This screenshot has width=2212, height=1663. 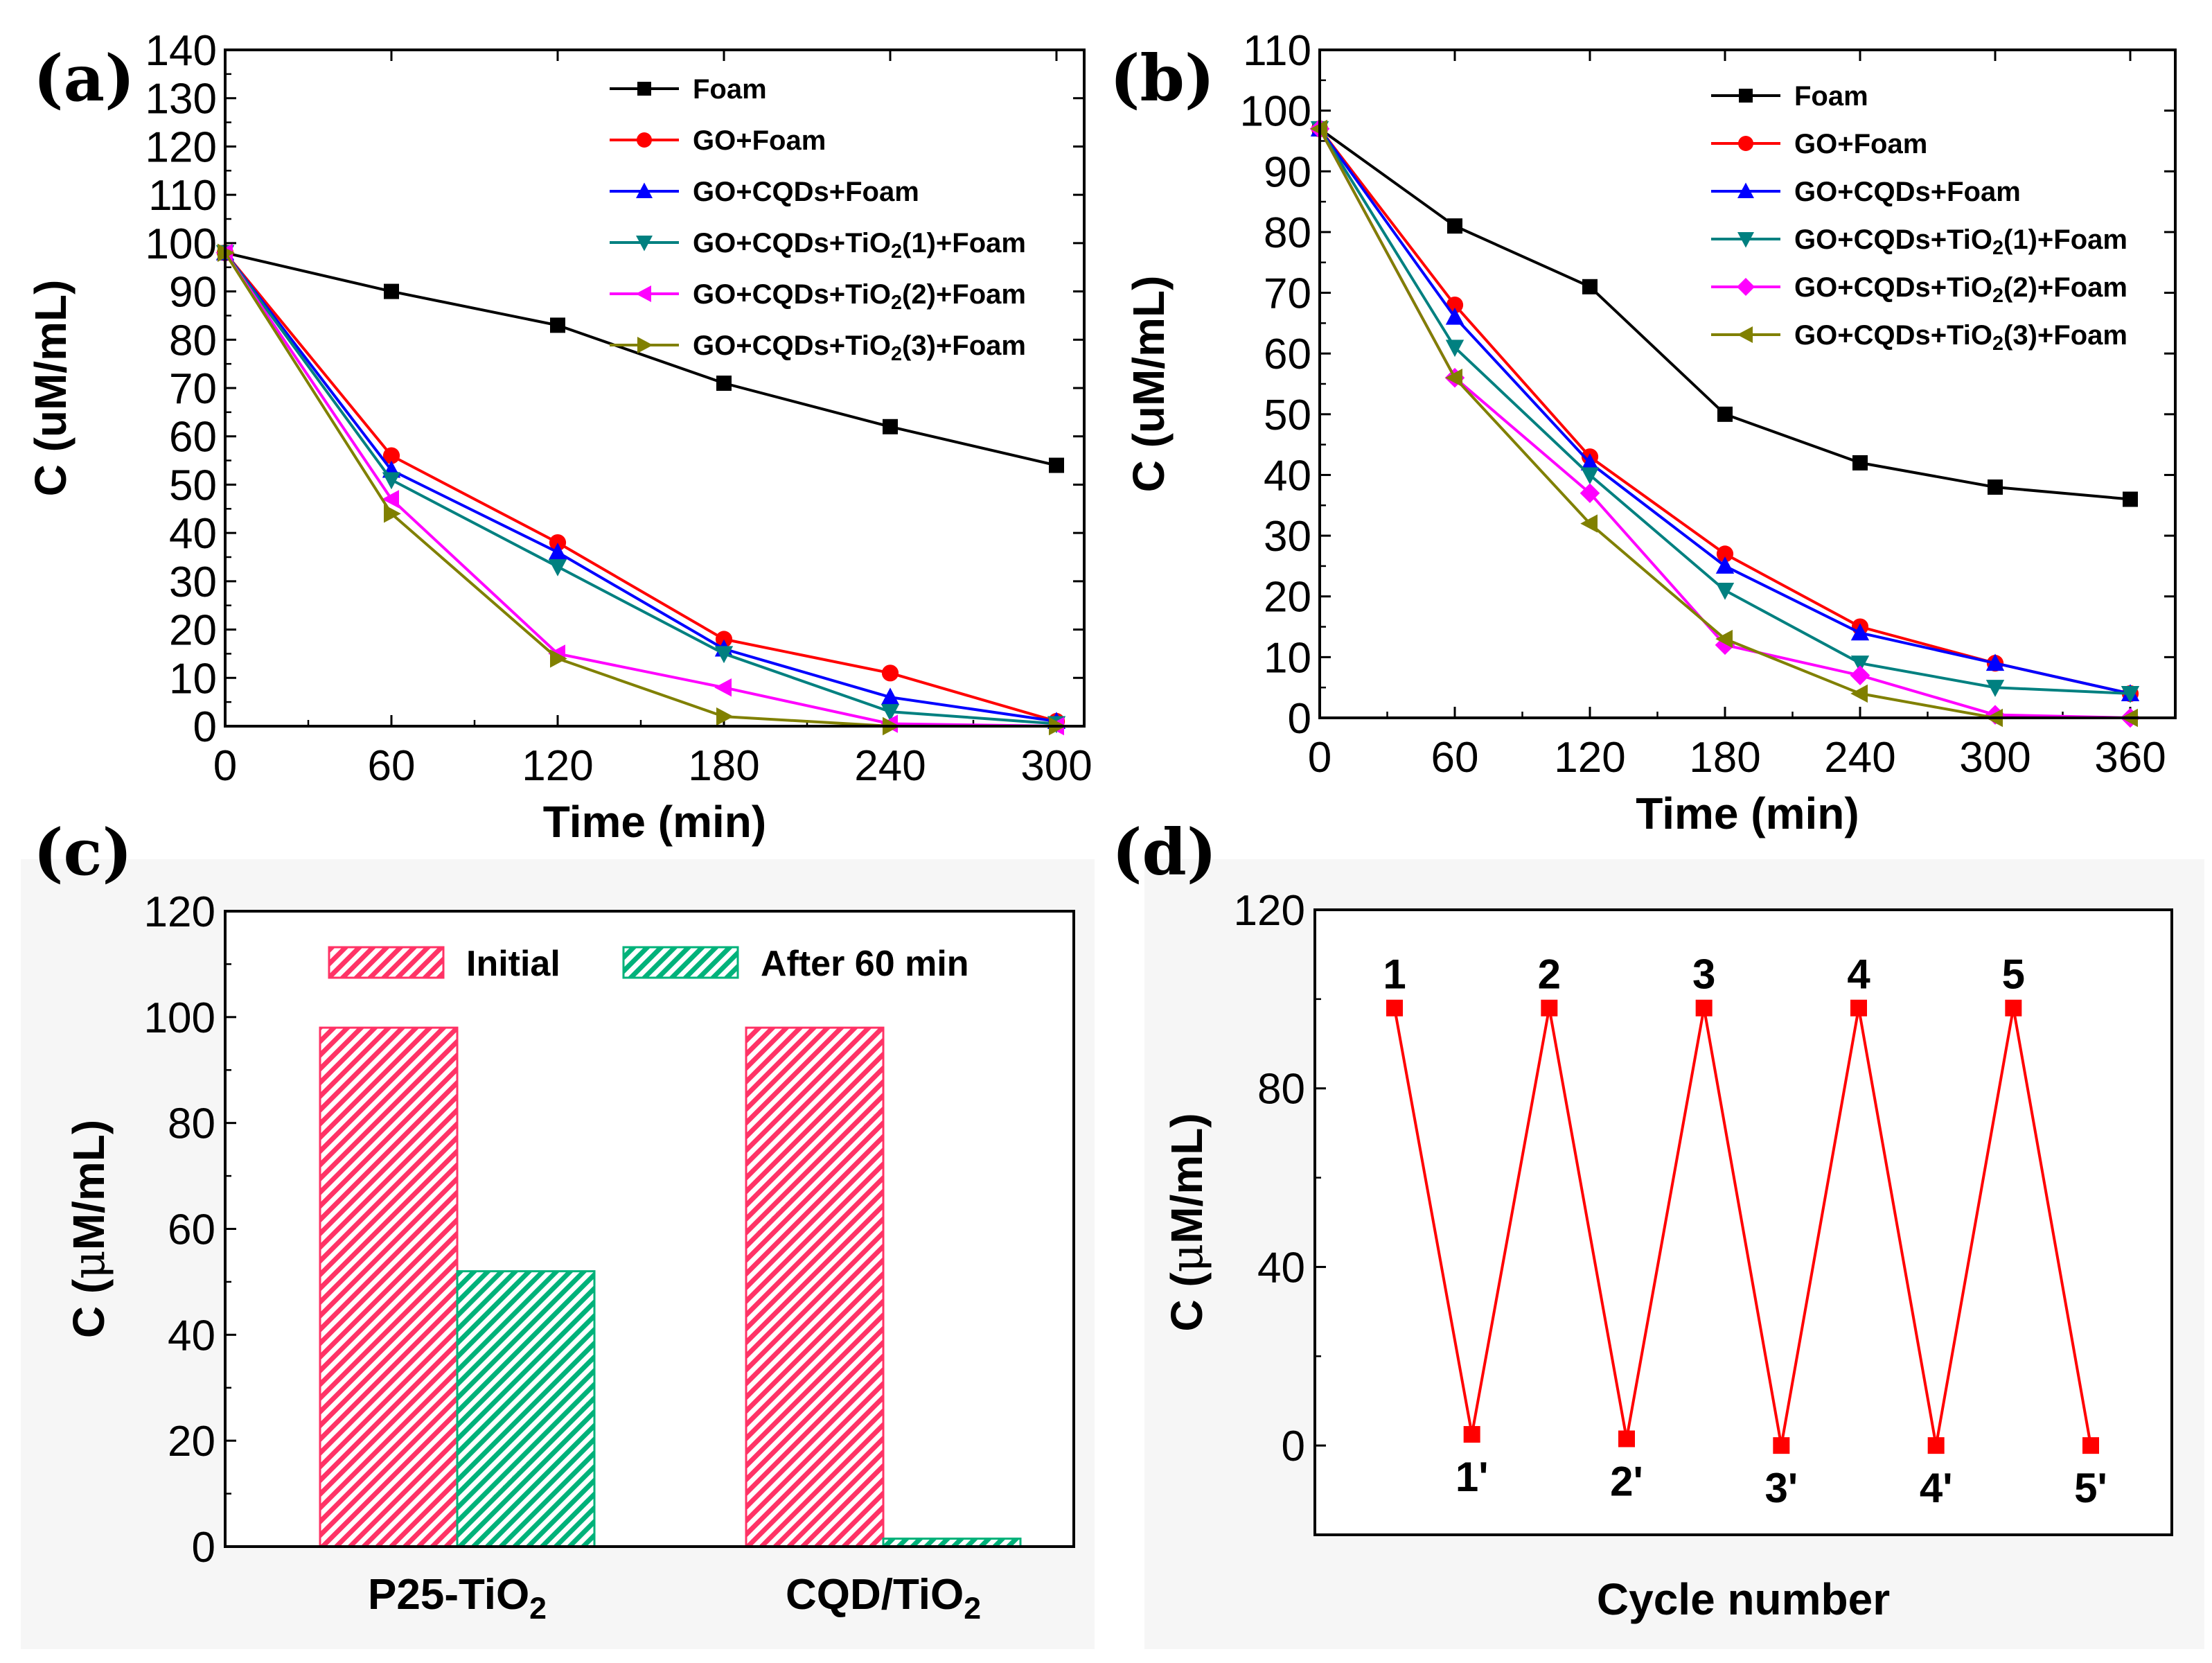 What do you see at coordinates (1455, 758) in the screenshot?
I see `x-tick-label: 60` at bounding box center [1455, 758].